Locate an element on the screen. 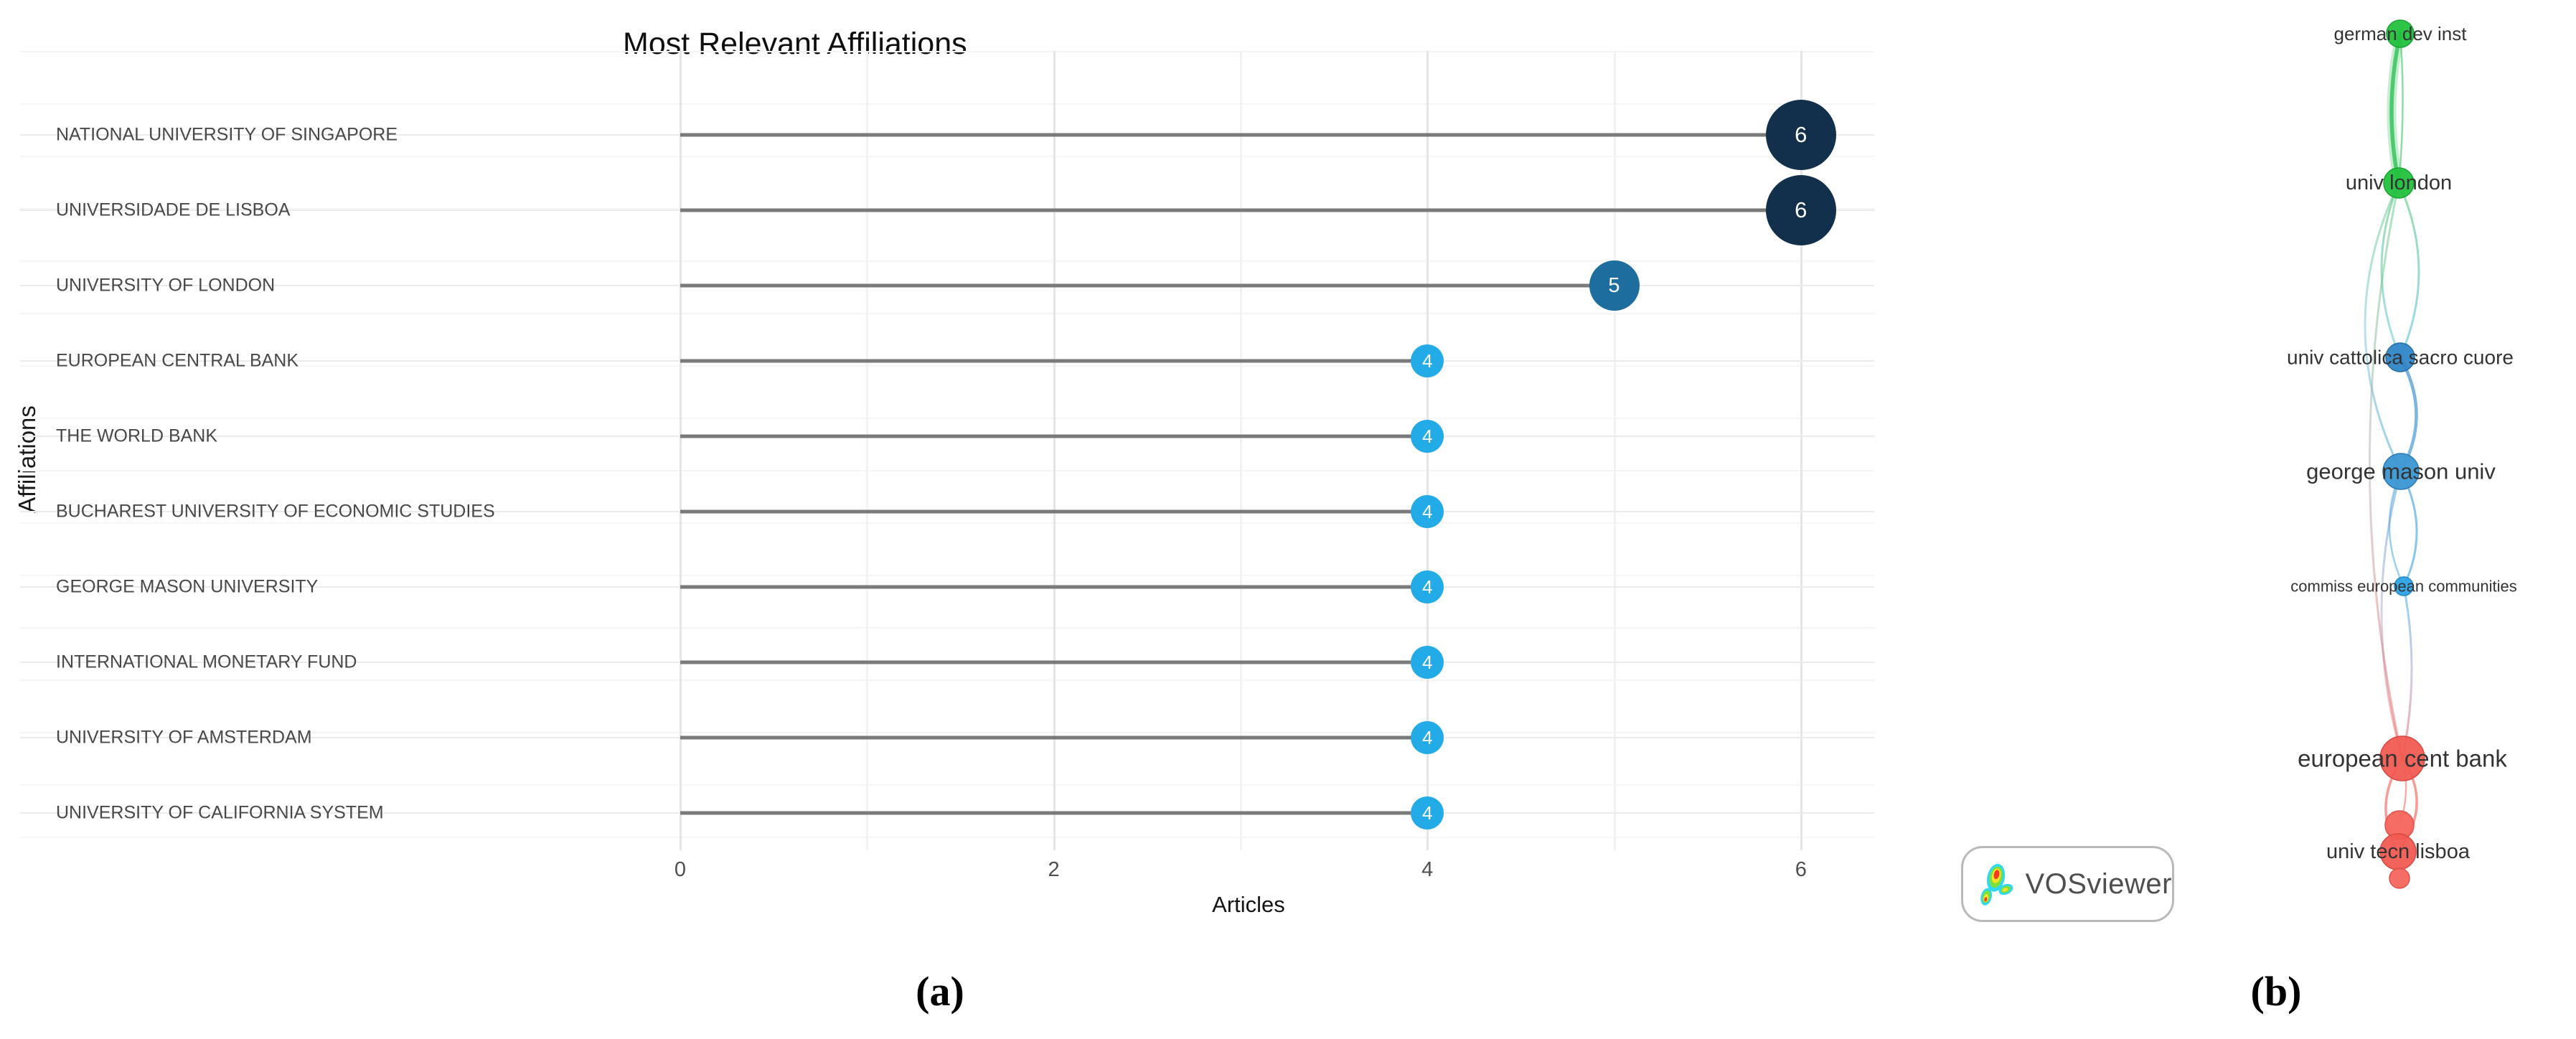 The width and height of the screenshot is (2576, 1039). network-node-label: european cent bank is located at coordinates (2402, 759).